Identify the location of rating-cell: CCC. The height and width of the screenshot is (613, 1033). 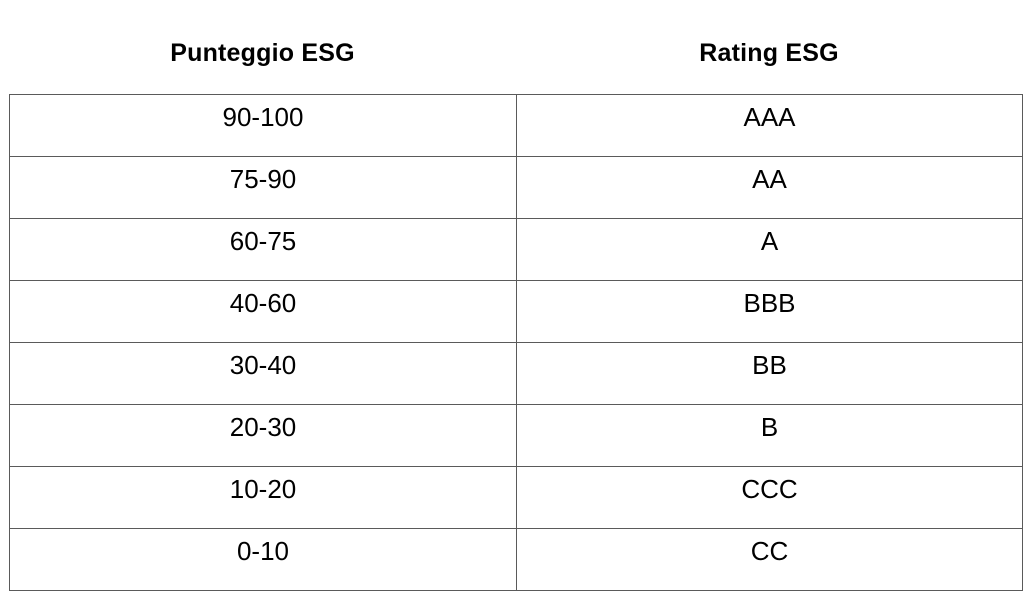
(769, 497).